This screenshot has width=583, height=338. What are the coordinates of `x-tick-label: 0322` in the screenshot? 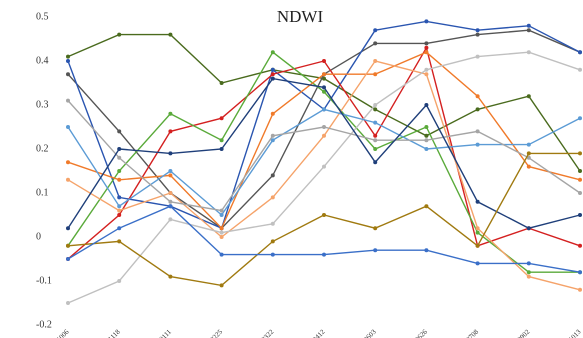 It's located at (268, 333).